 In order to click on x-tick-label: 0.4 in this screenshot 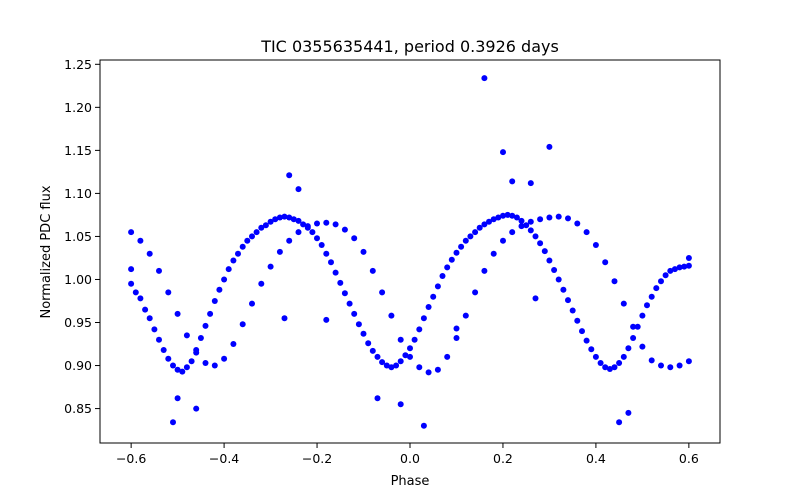, I will do `click(596, 458)`.